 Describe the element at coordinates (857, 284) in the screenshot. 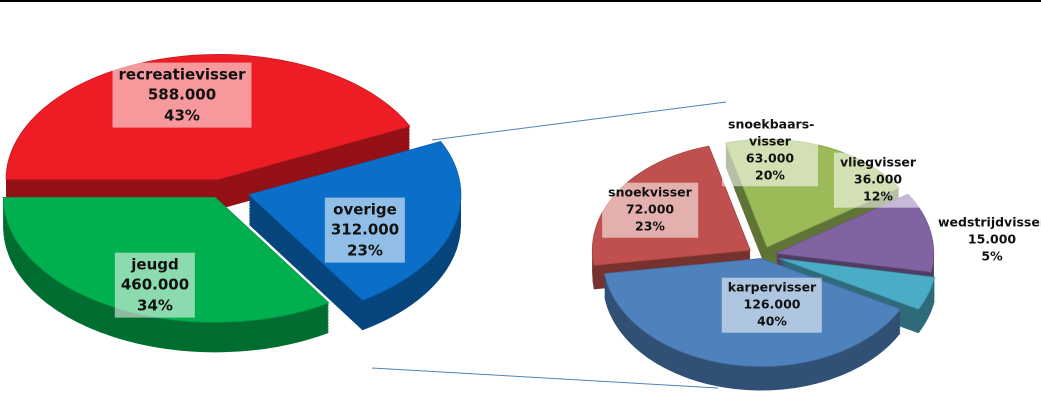

I see `slice-top` at that location.